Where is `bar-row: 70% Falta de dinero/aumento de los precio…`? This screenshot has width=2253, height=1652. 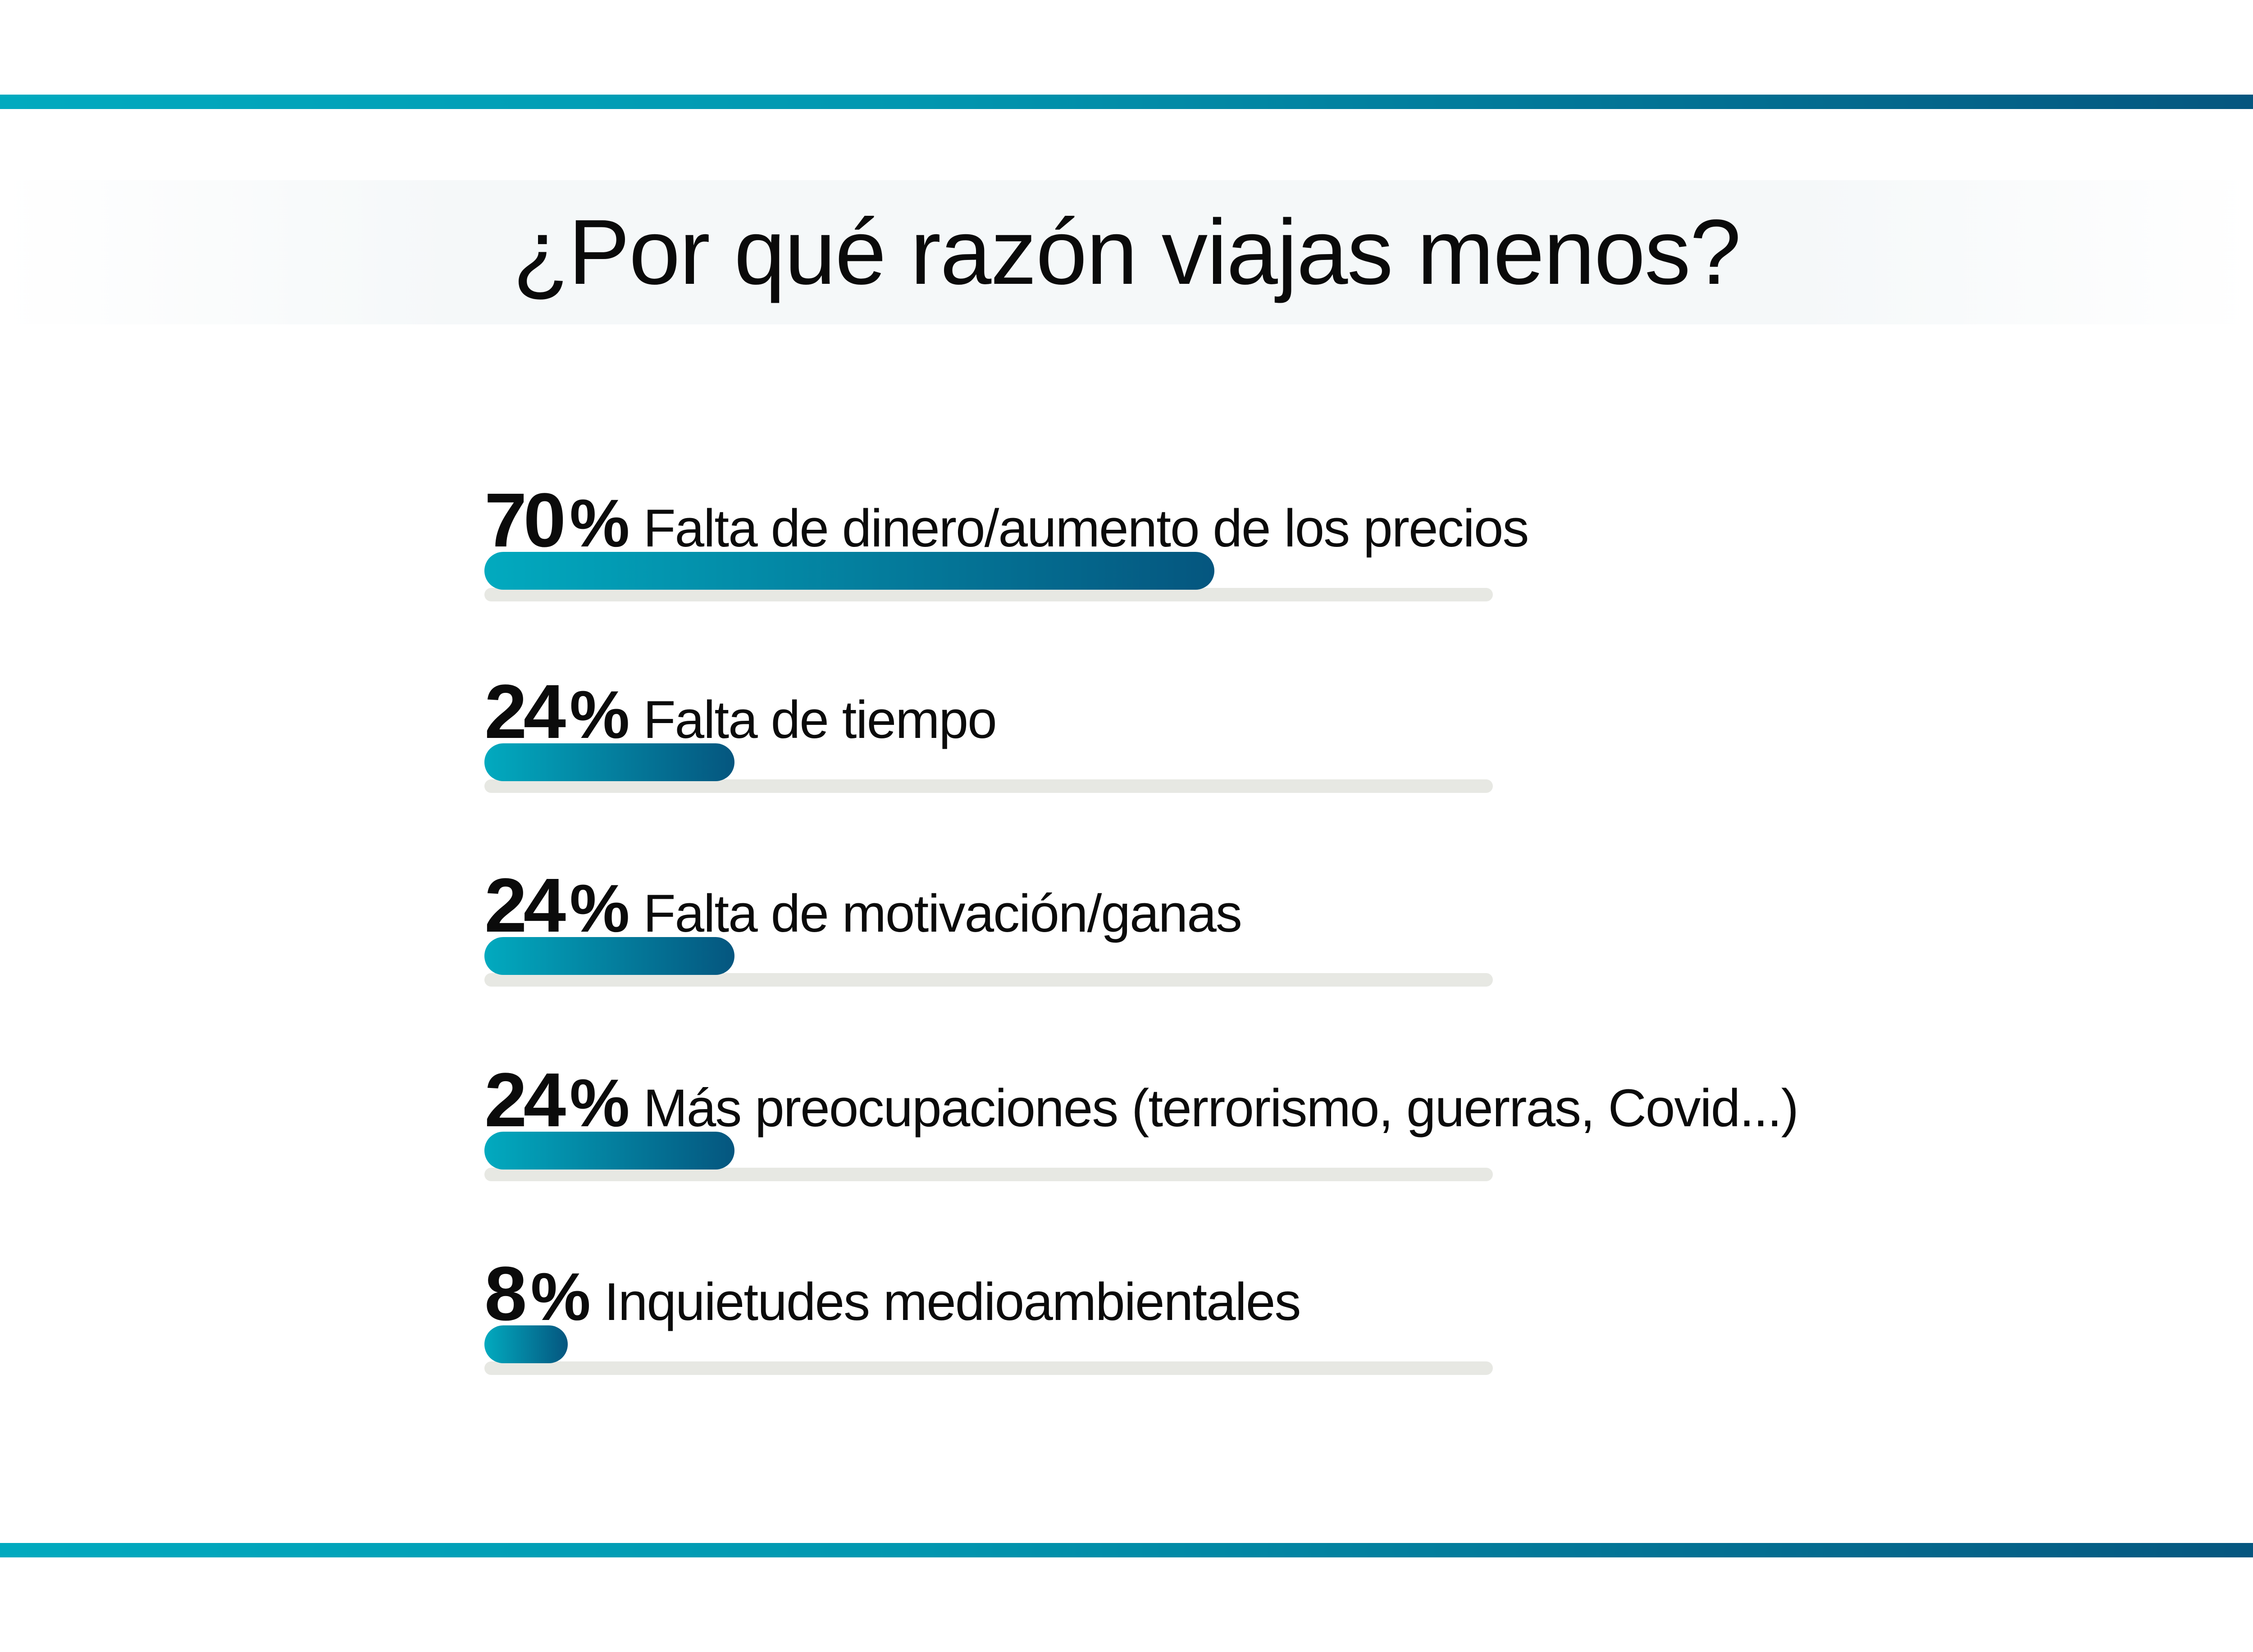
bar-row: 70% Falta de dinero/aumento de los precio… is located at coordinates (1363, 554).